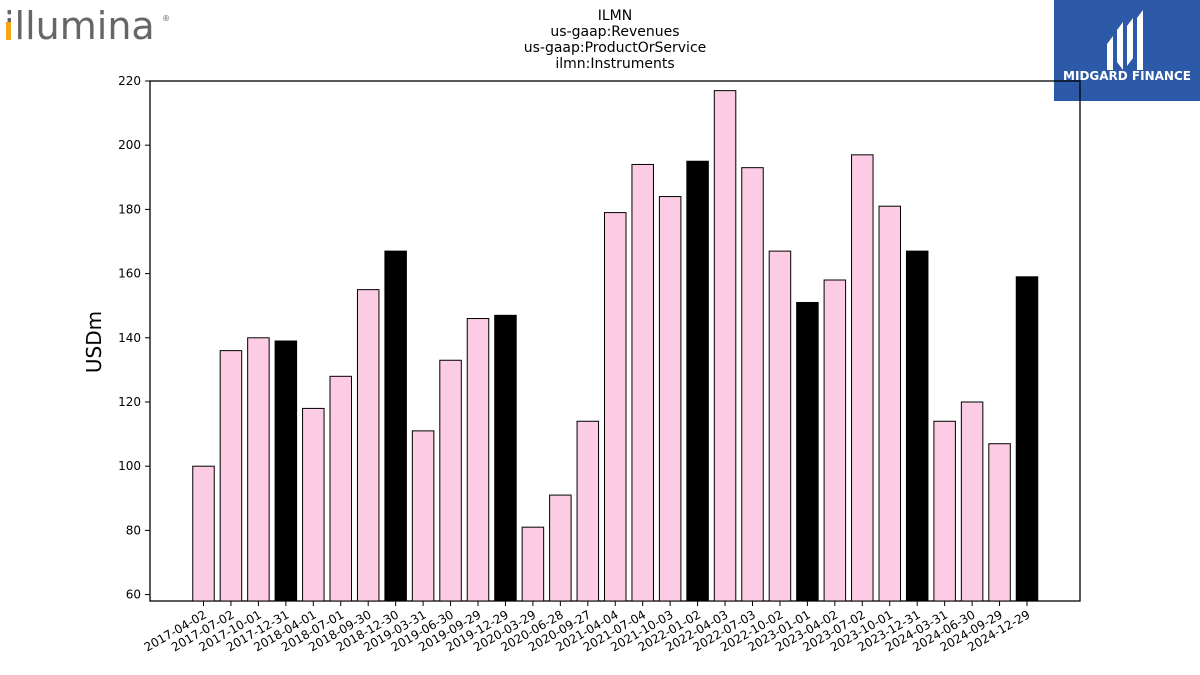 The height and width of the screenshot is (675, 1200). I want to click on y-tick-label: 180, so click(129, 209).